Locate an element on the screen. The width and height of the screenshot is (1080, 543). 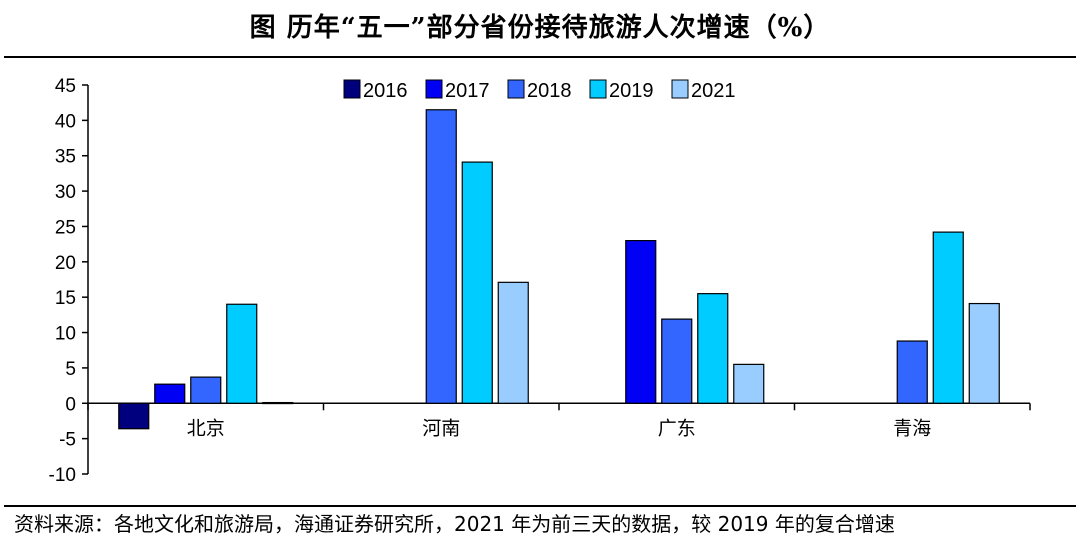
legend-swatch-2018 is located at coordinates (516, 89).